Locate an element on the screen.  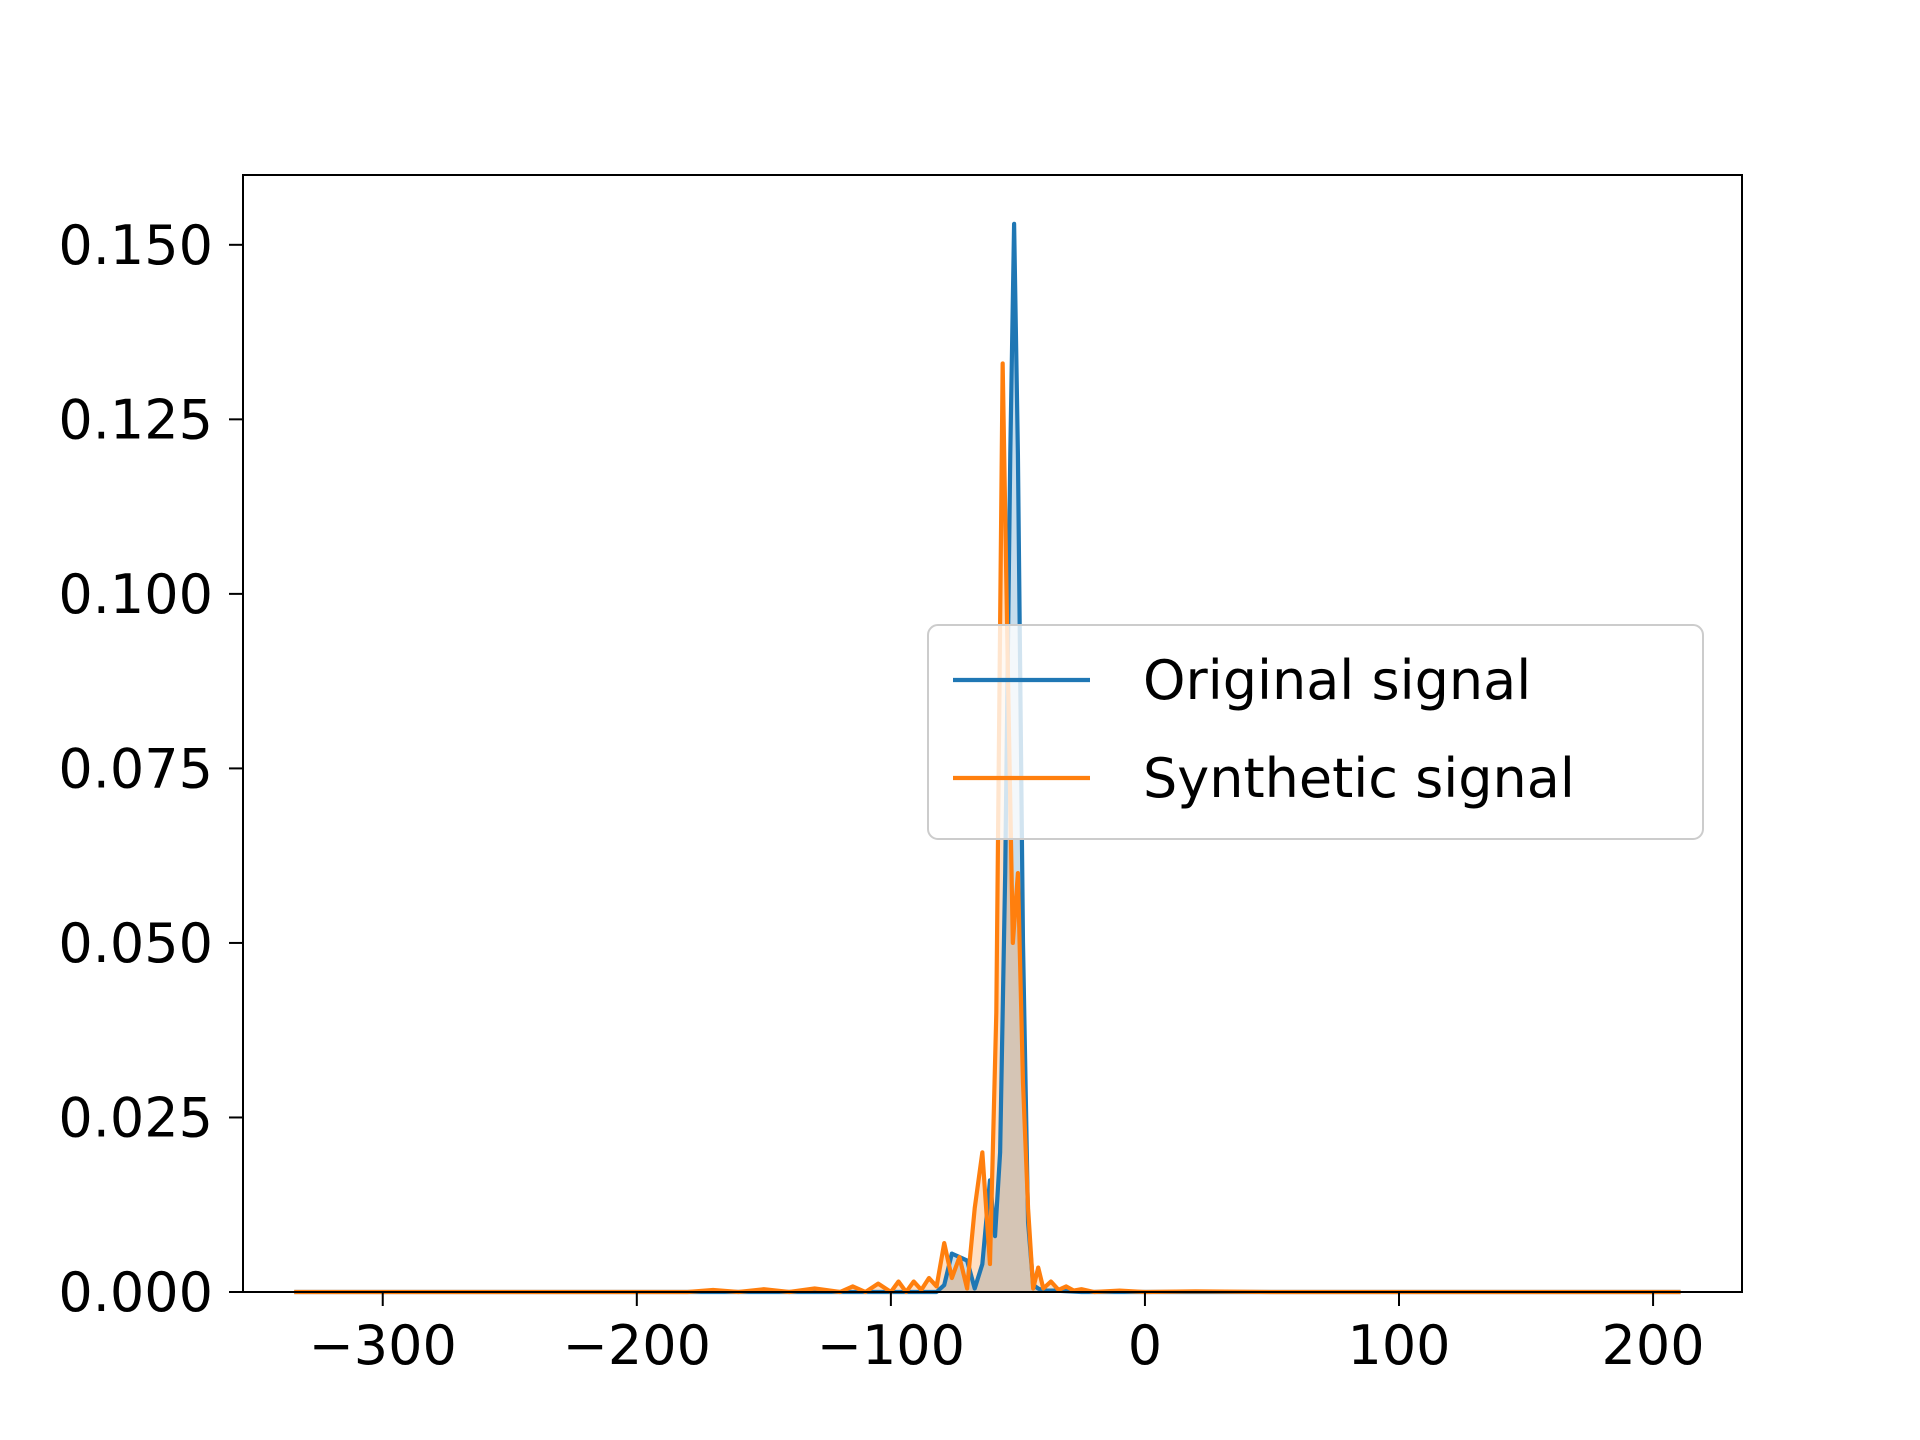
x-tick-label: 200 is located at coordinates (1653, 1345).